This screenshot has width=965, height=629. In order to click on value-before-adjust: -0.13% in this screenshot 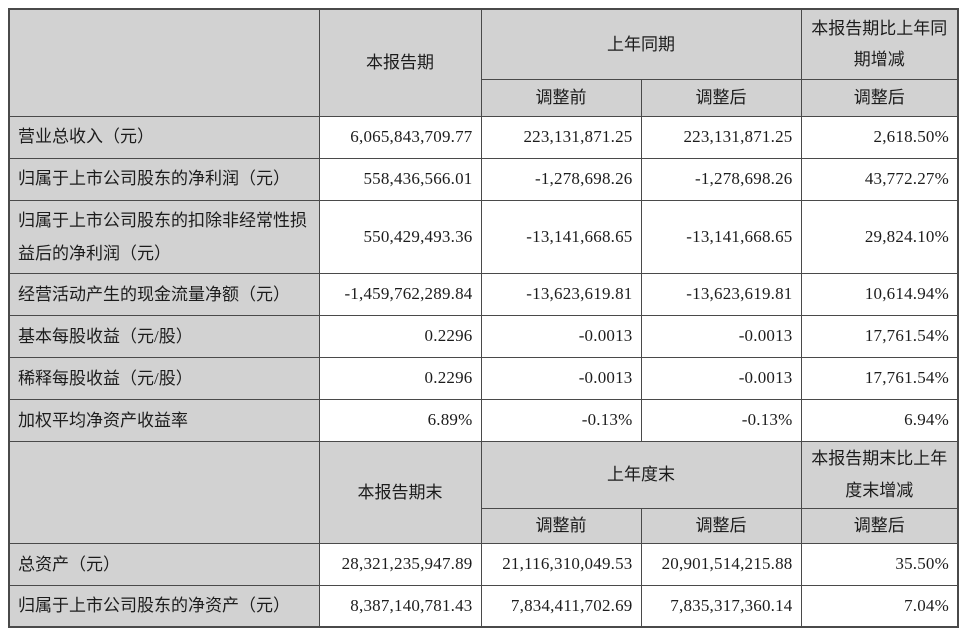, I will do `click(561, 420)`.